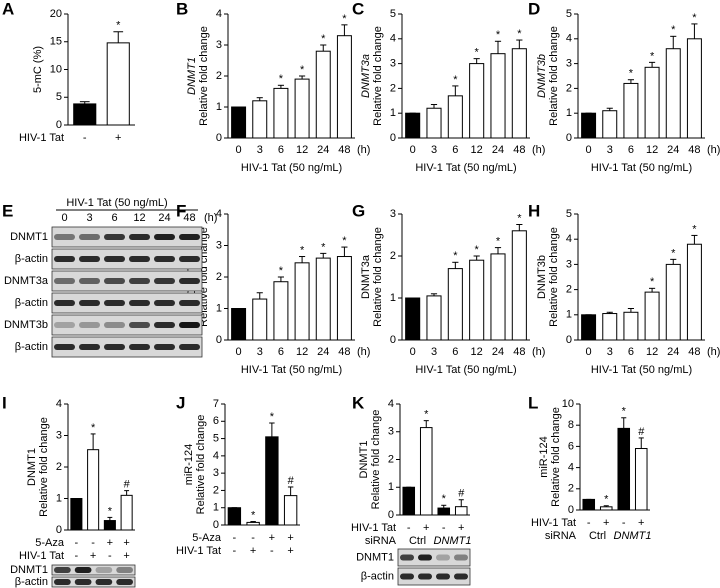  What do you see at coordinates (56, 42) in the screenshot?
I see `y-tick-label: 15` at bounding box center [56, 42].